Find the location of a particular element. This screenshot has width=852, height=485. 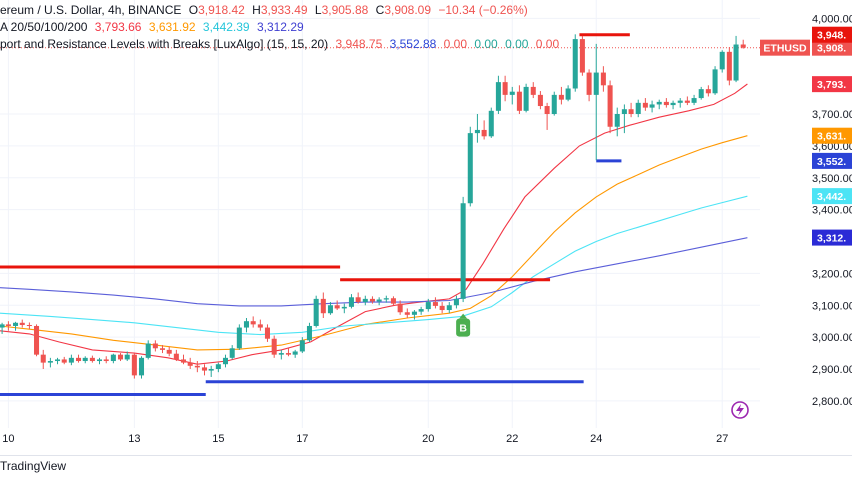

y-tick-label: 2,900.00 is located at coordinates (832, 370).